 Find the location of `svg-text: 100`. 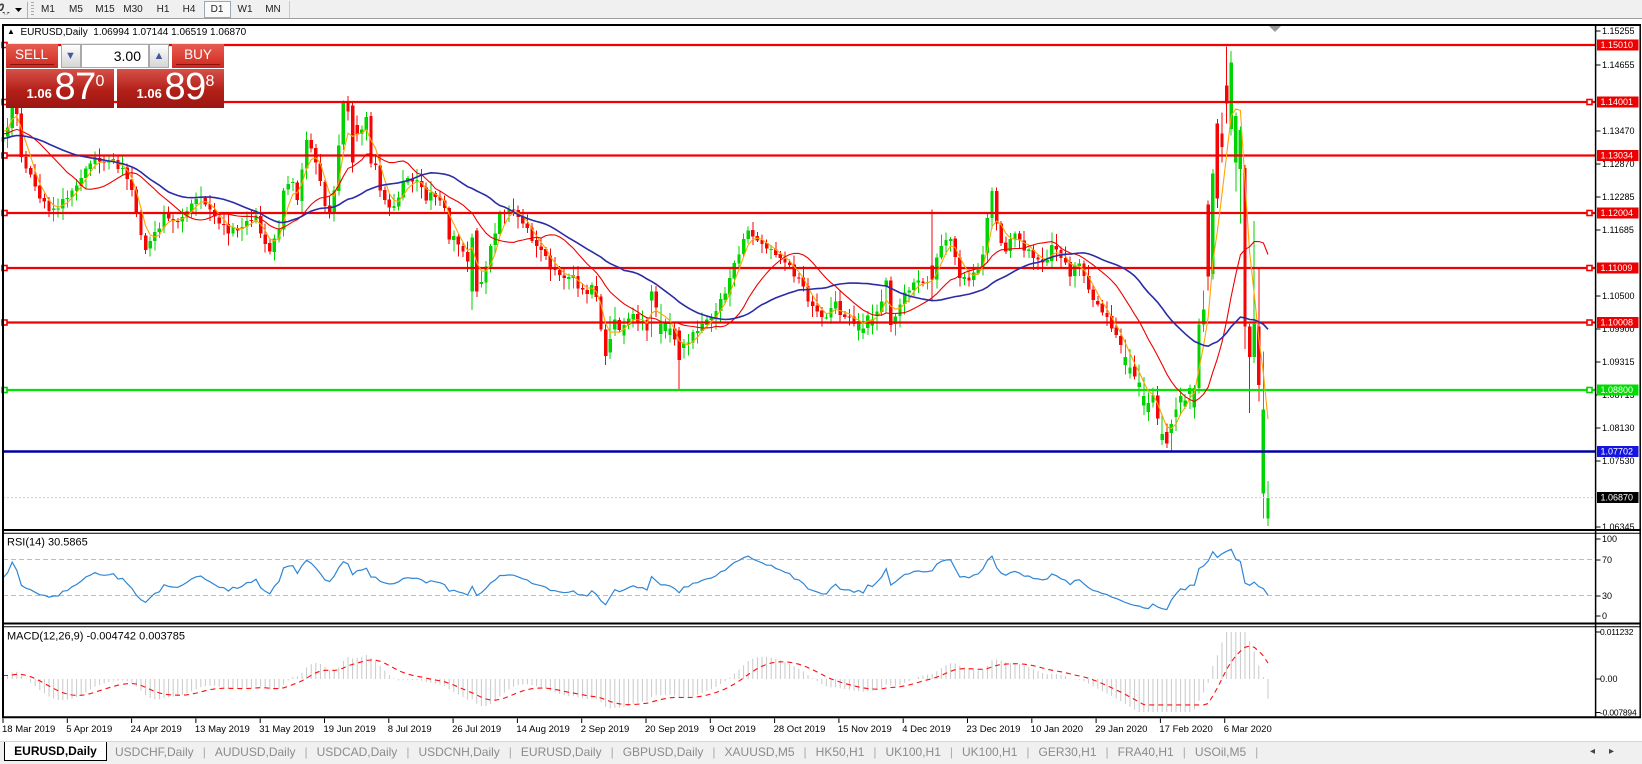

svg-text: 100 is located at coordinates (1609, 539).